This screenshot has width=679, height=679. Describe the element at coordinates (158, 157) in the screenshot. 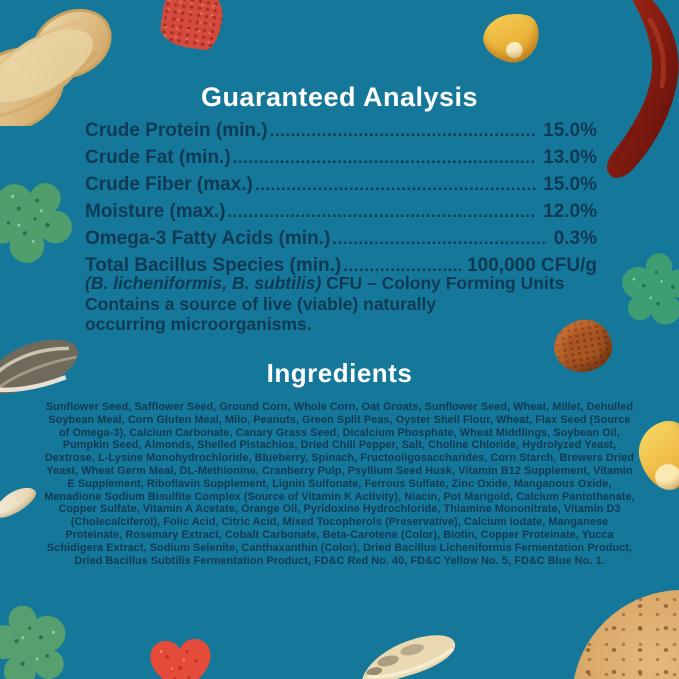

I see `analysis-label: Crude Fat (min.)` at that location.